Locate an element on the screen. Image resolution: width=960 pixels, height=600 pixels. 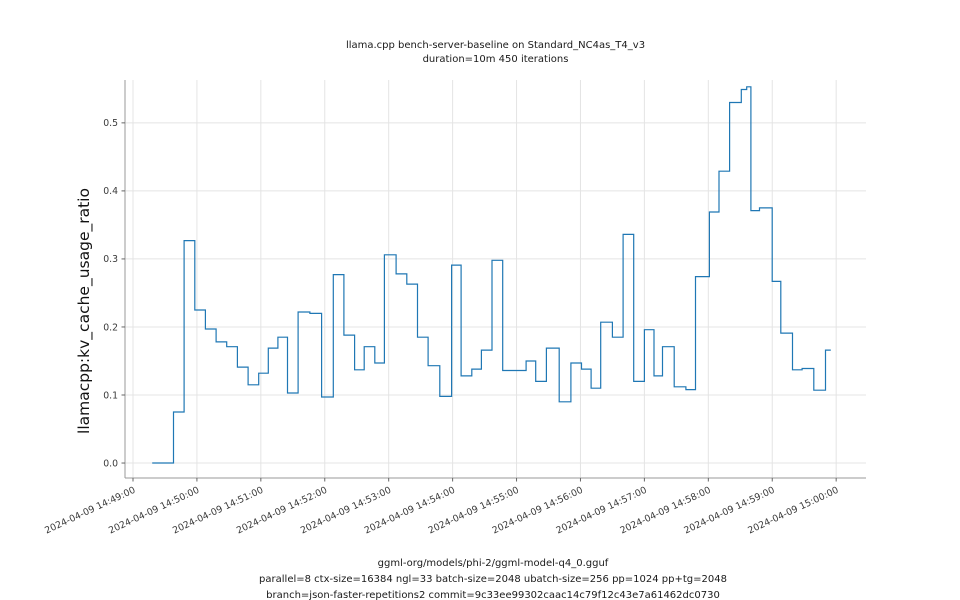
y-tick-label: 0.2 is located at coordinates (110, 327).